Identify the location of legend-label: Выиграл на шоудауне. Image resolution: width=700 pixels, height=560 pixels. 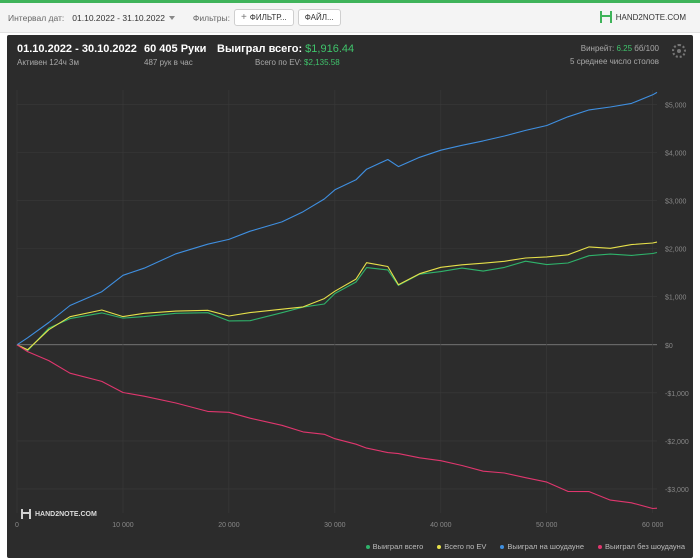
(545, 546).